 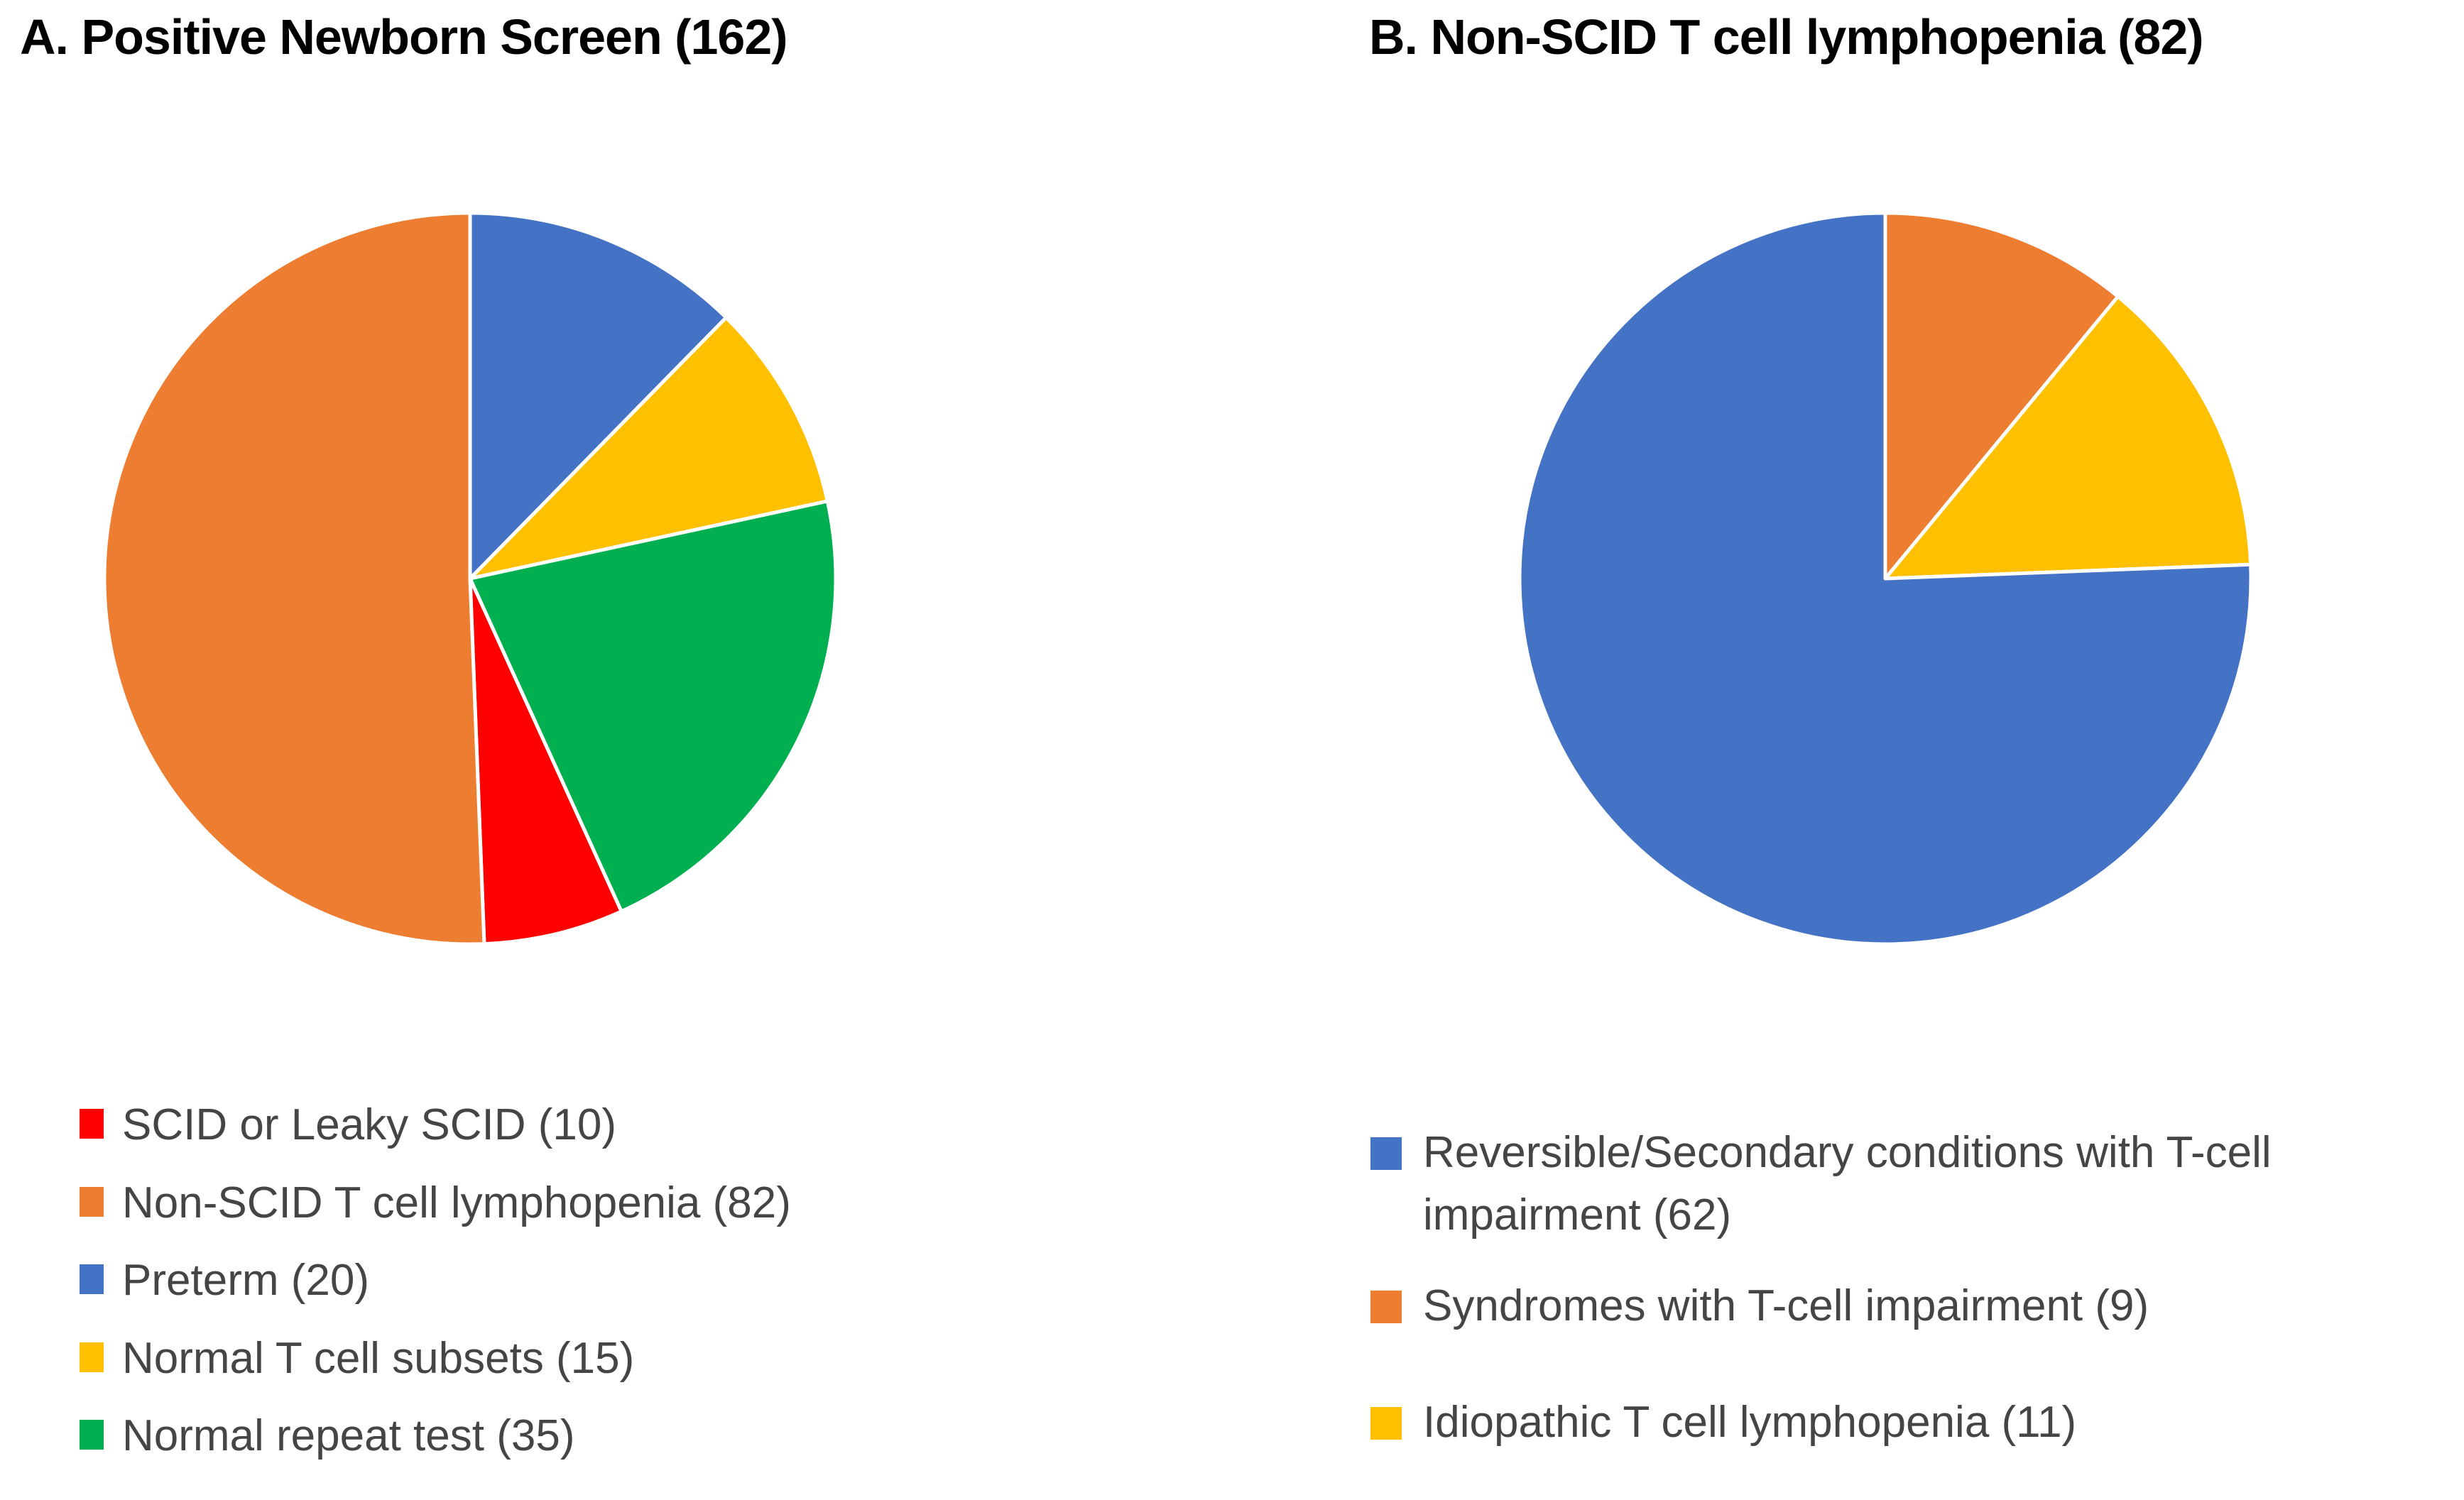 I want to click on legend-swatch-scid-or-leaky-scid, so click(x=92, y=1124).